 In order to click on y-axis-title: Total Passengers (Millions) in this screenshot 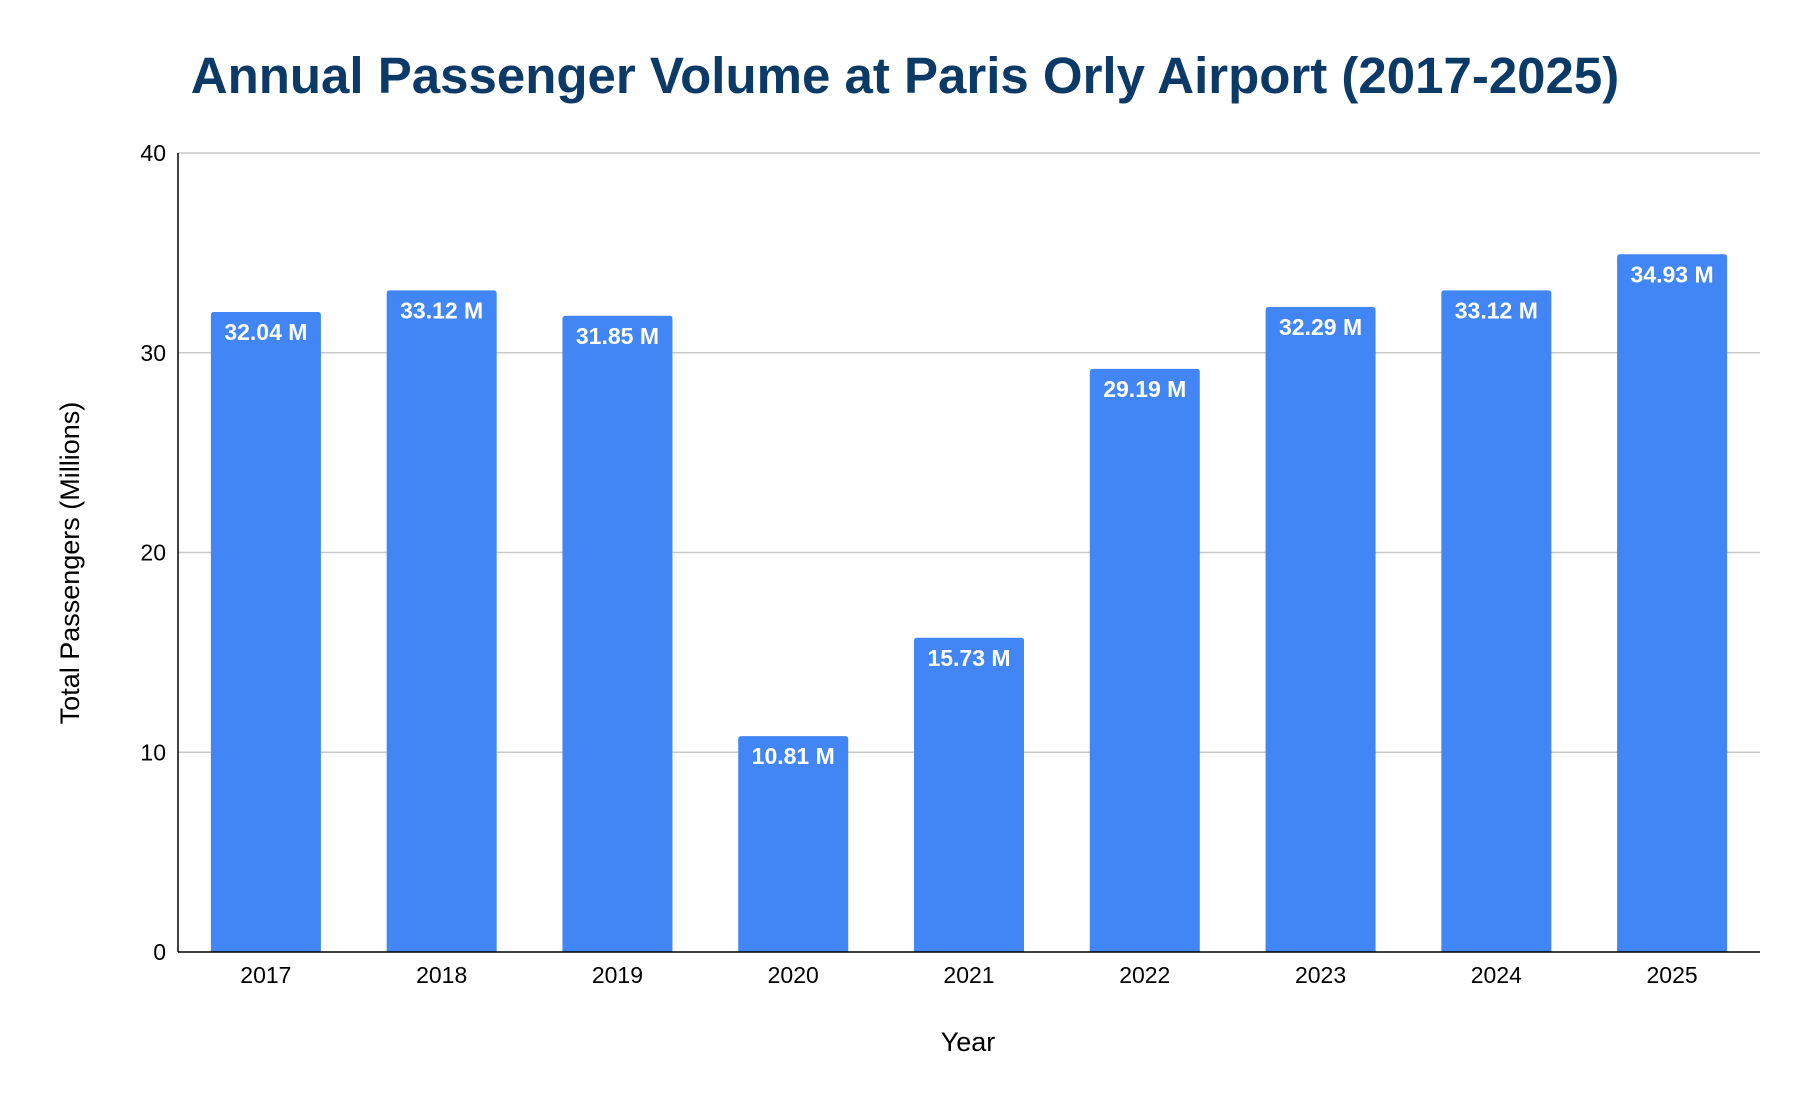, I will do `click(70, 563)`.